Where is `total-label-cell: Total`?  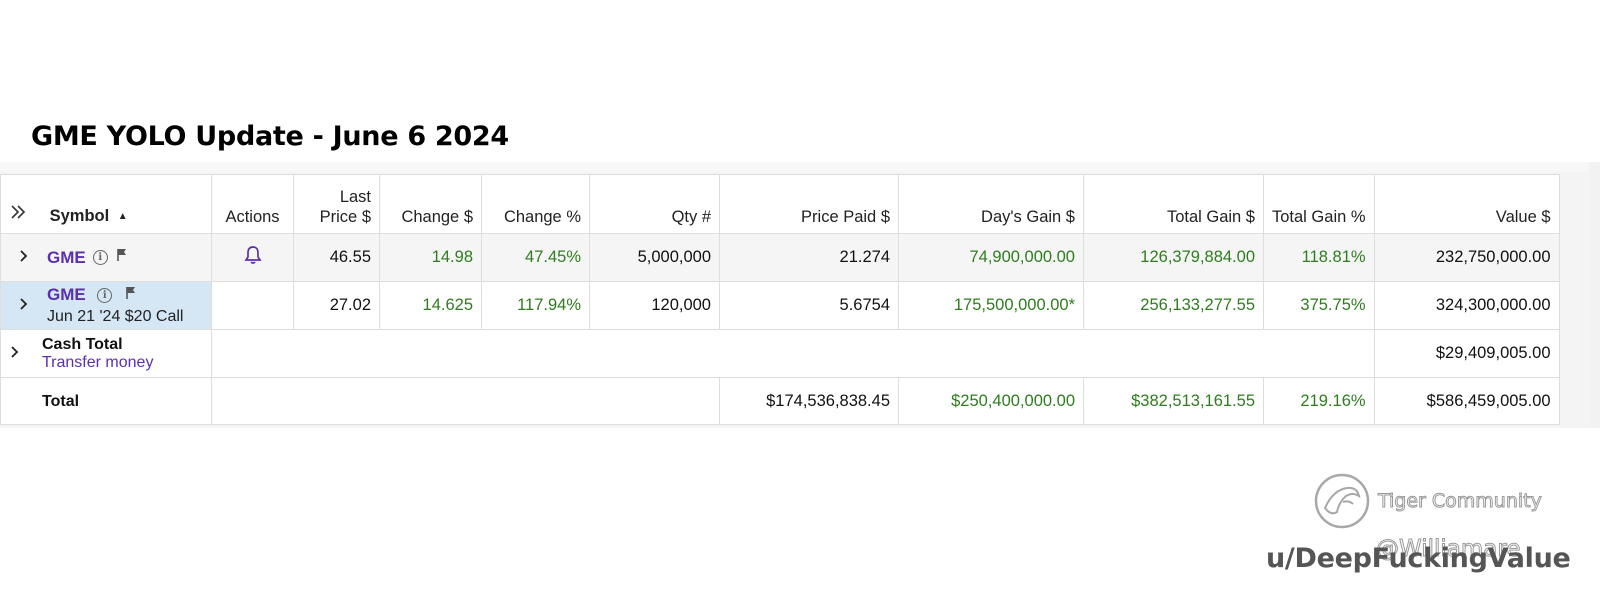
total-label-cell: Total is located at coordinates (106, 401).